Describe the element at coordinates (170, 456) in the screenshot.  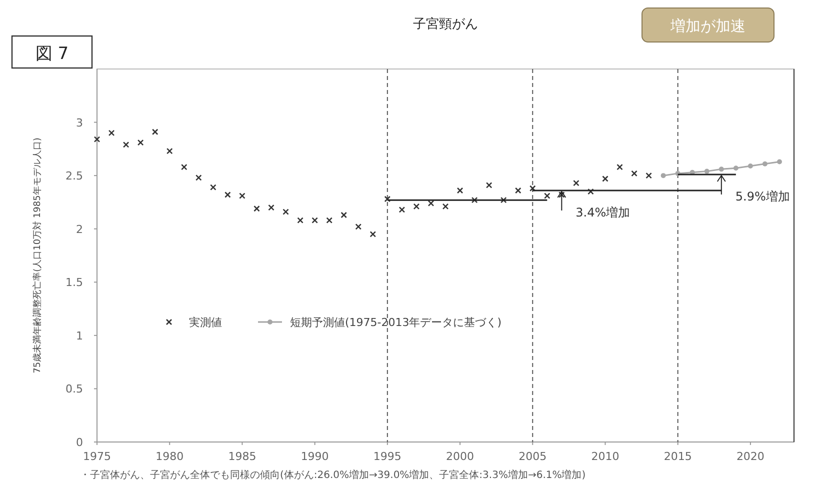
I see `x-tick-label: 1980` at that location.